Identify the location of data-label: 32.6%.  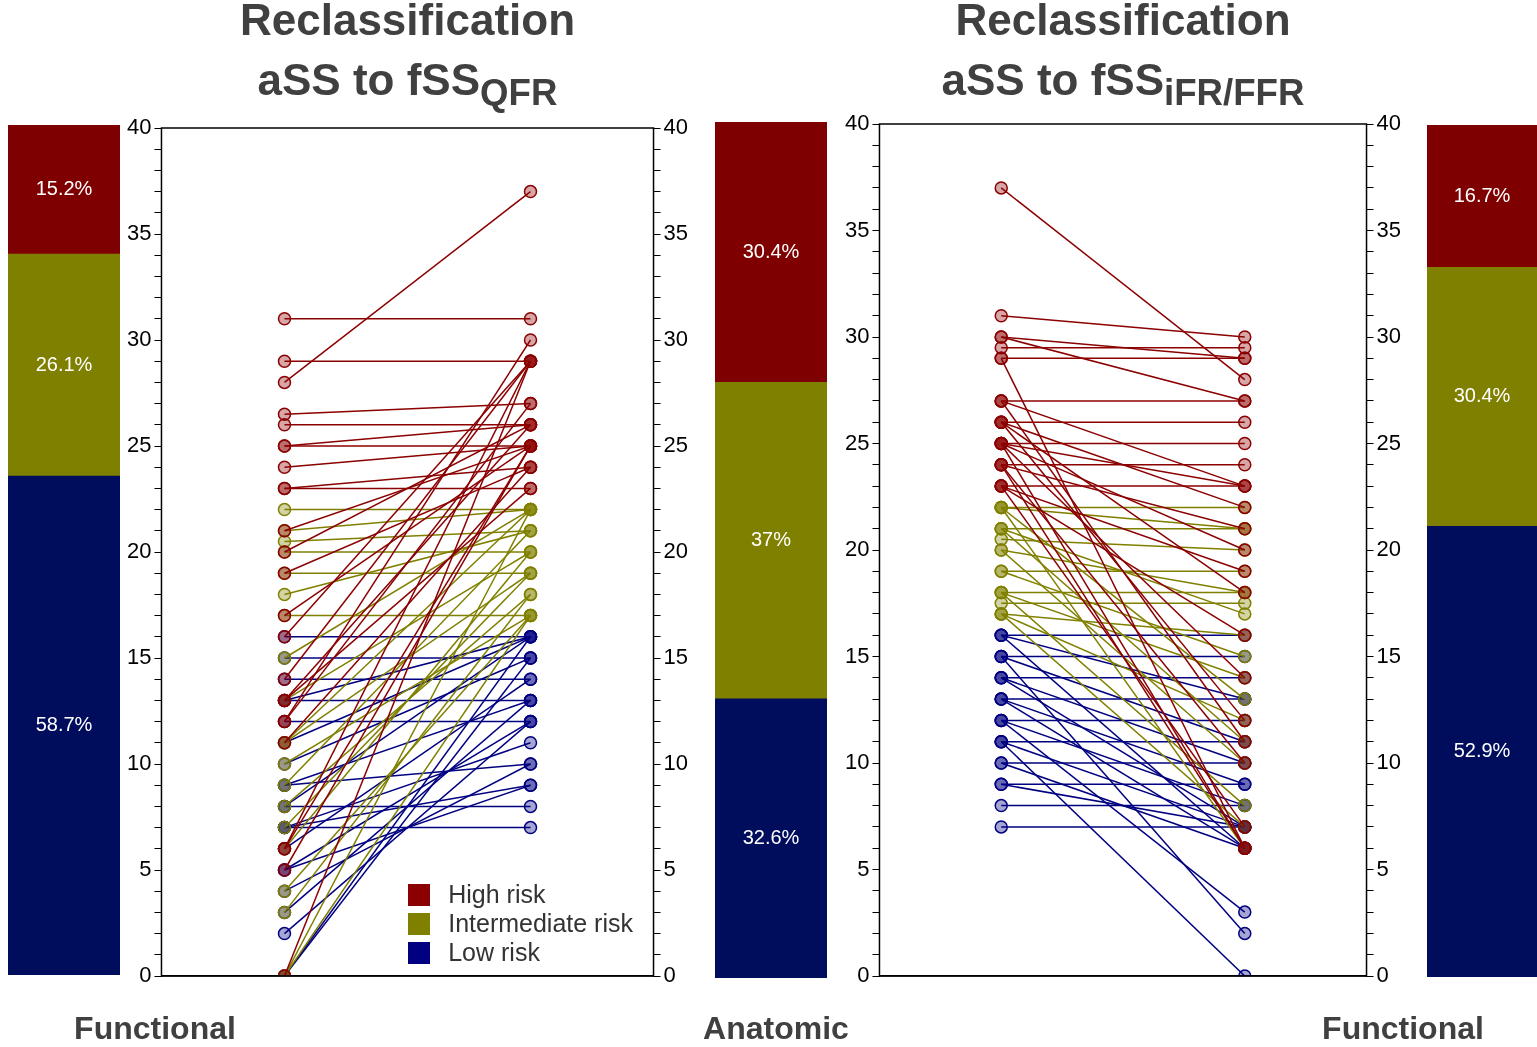
(771, 836).